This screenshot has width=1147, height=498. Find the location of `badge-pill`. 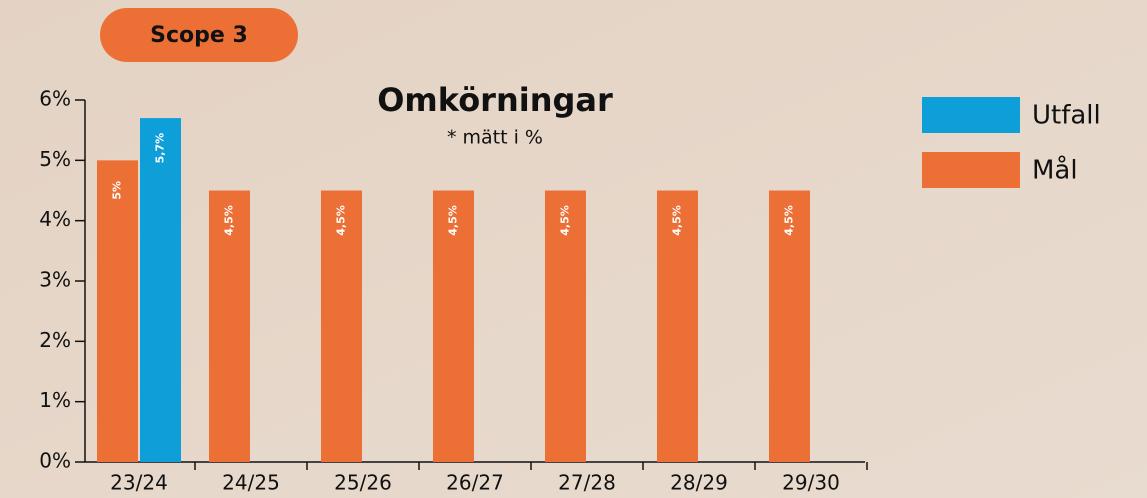

badge-pill is located at coordinates (199, 35).